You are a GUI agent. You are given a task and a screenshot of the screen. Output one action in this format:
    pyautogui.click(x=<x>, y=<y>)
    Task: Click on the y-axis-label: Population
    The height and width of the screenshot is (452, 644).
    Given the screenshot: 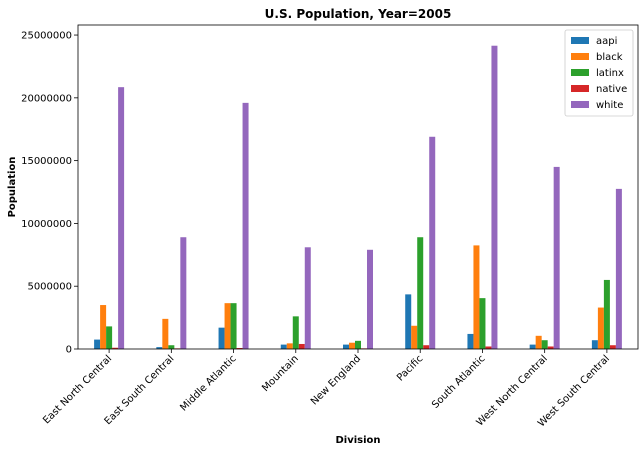 What is the action you would take?
    pyautogui.click(x=12, y=187)
    